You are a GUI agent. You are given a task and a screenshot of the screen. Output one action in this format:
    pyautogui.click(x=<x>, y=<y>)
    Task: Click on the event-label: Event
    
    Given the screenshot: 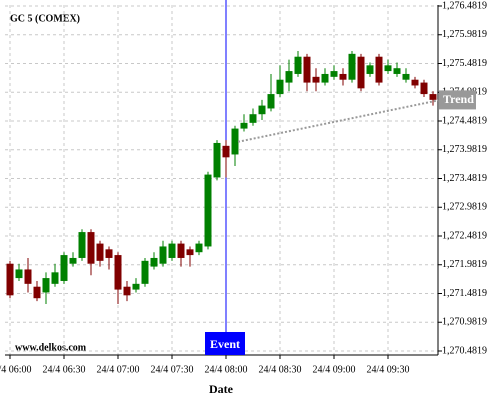 What is the action you would take?
    pyautogui.click(x=225, y=344)
    